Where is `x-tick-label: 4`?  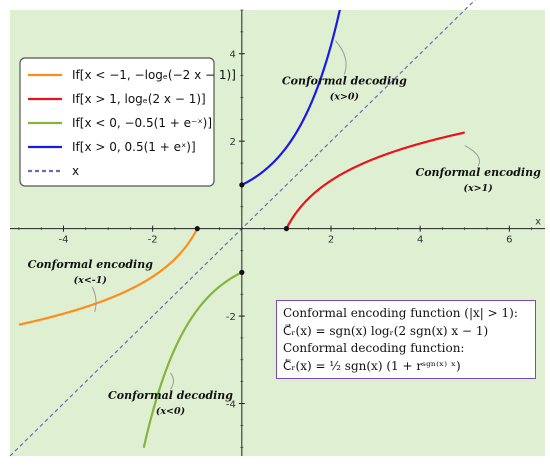 x-tick-label: 4 is located at coordinates (420, 240).